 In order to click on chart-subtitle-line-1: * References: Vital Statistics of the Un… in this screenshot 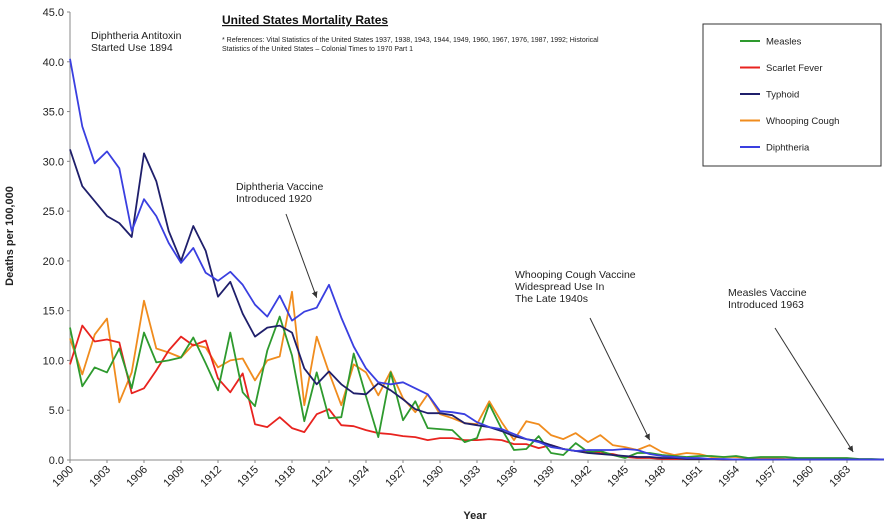, I will do `click(410, 40)`.